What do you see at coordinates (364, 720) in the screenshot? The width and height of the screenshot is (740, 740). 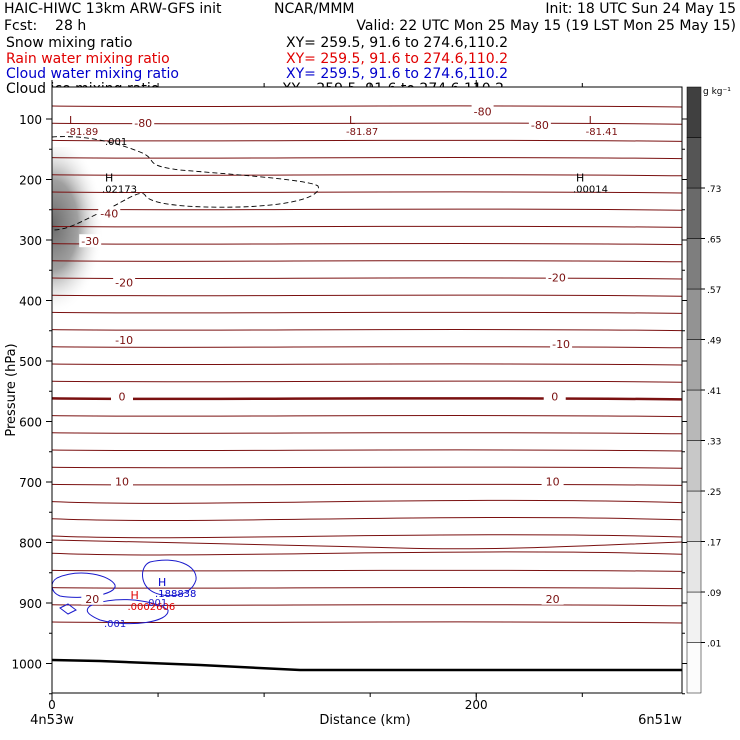 I see `x-axis-label: Distance (km)` at bounding box center [364, 720].